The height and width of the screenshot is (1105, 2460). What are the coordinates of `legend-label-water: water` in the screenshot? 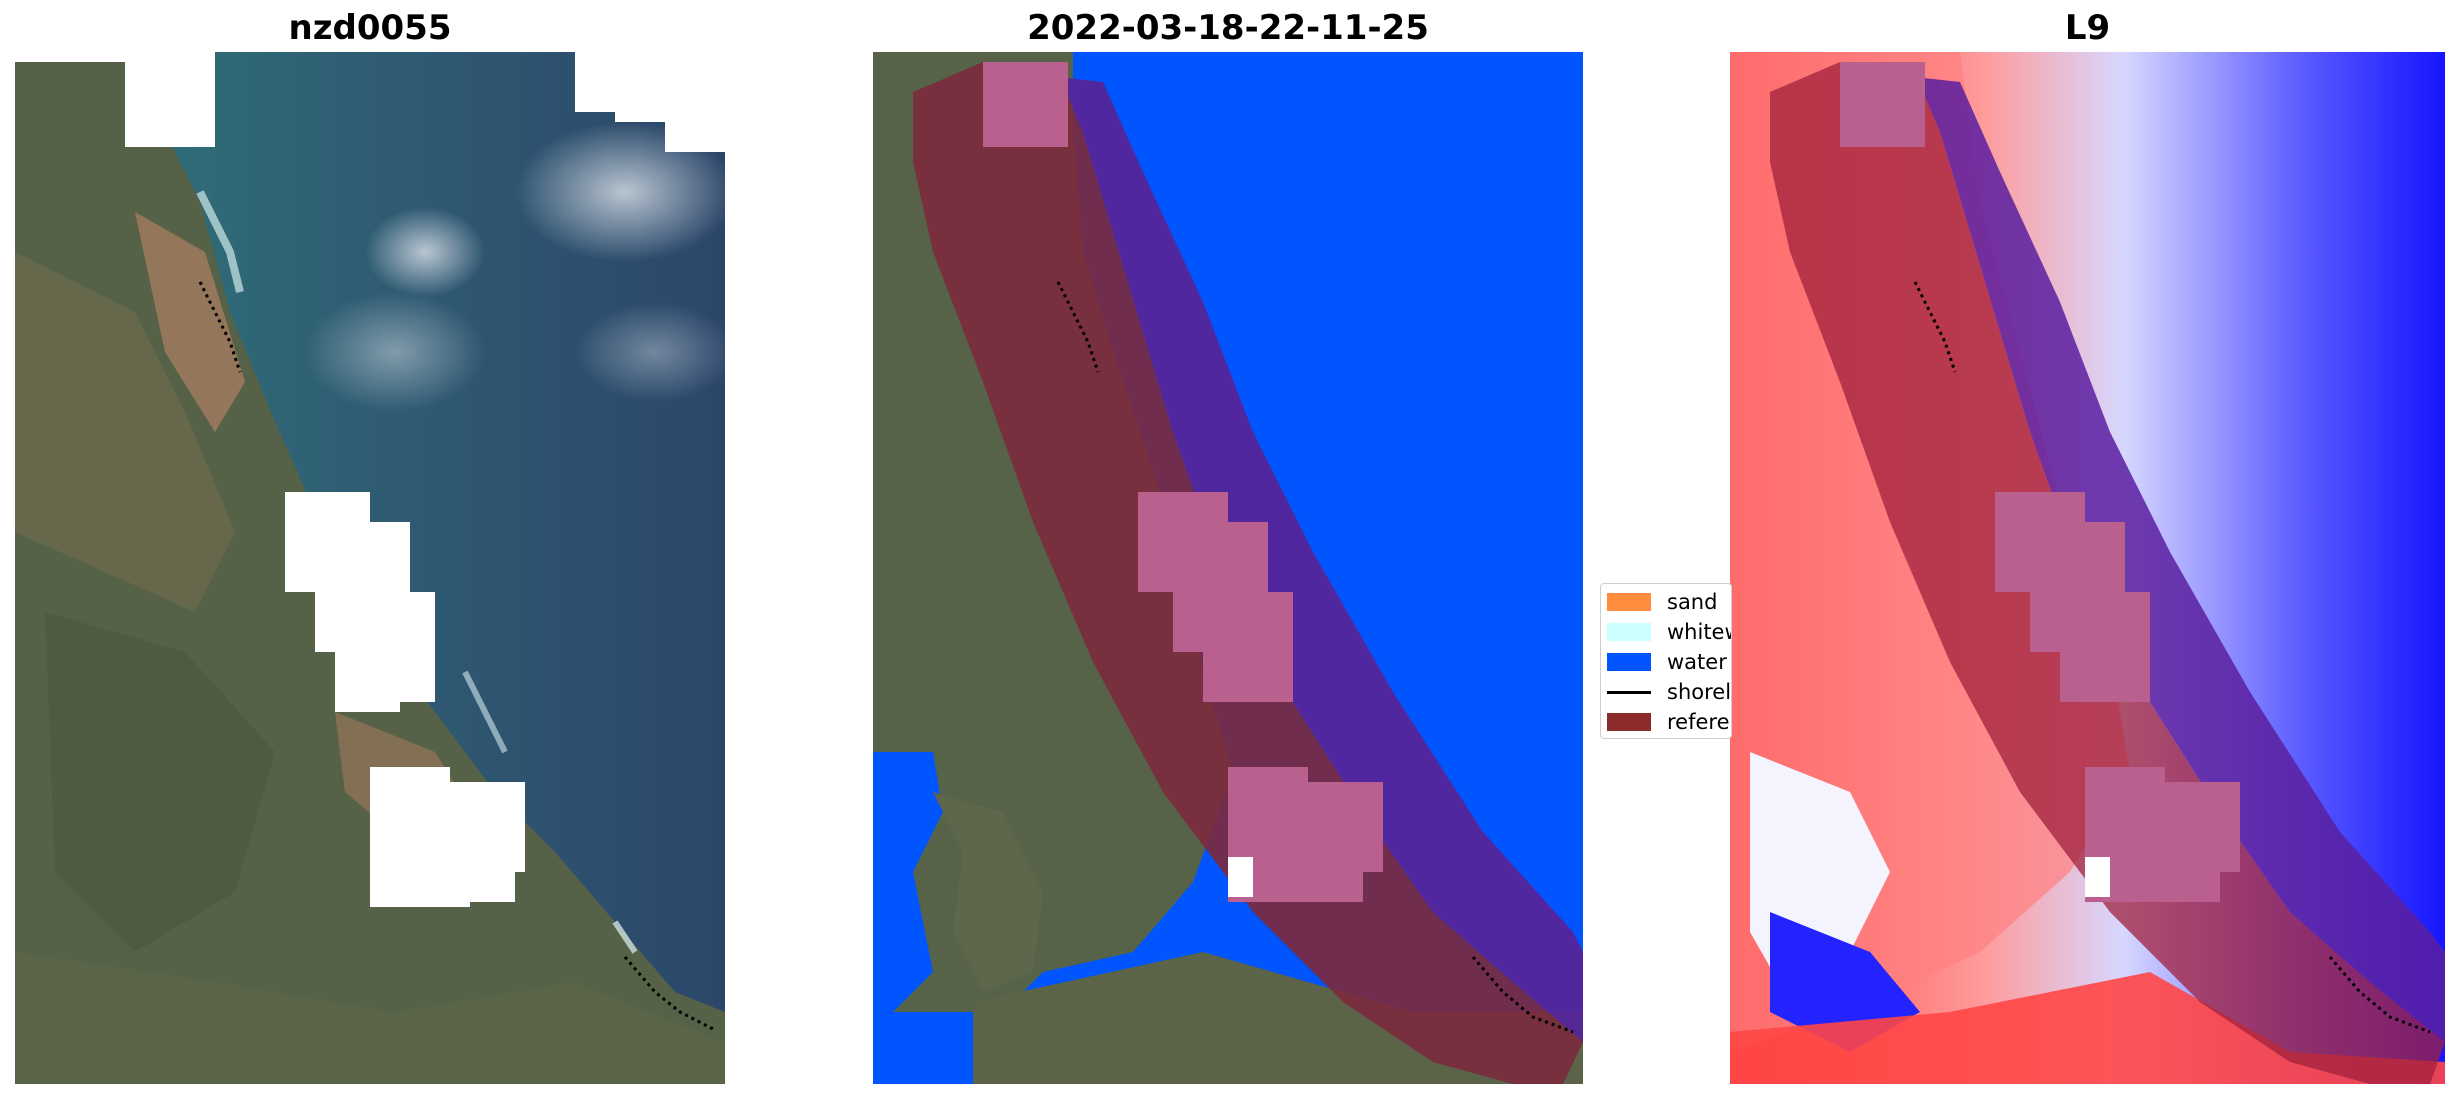 It's located at (1697, 662).